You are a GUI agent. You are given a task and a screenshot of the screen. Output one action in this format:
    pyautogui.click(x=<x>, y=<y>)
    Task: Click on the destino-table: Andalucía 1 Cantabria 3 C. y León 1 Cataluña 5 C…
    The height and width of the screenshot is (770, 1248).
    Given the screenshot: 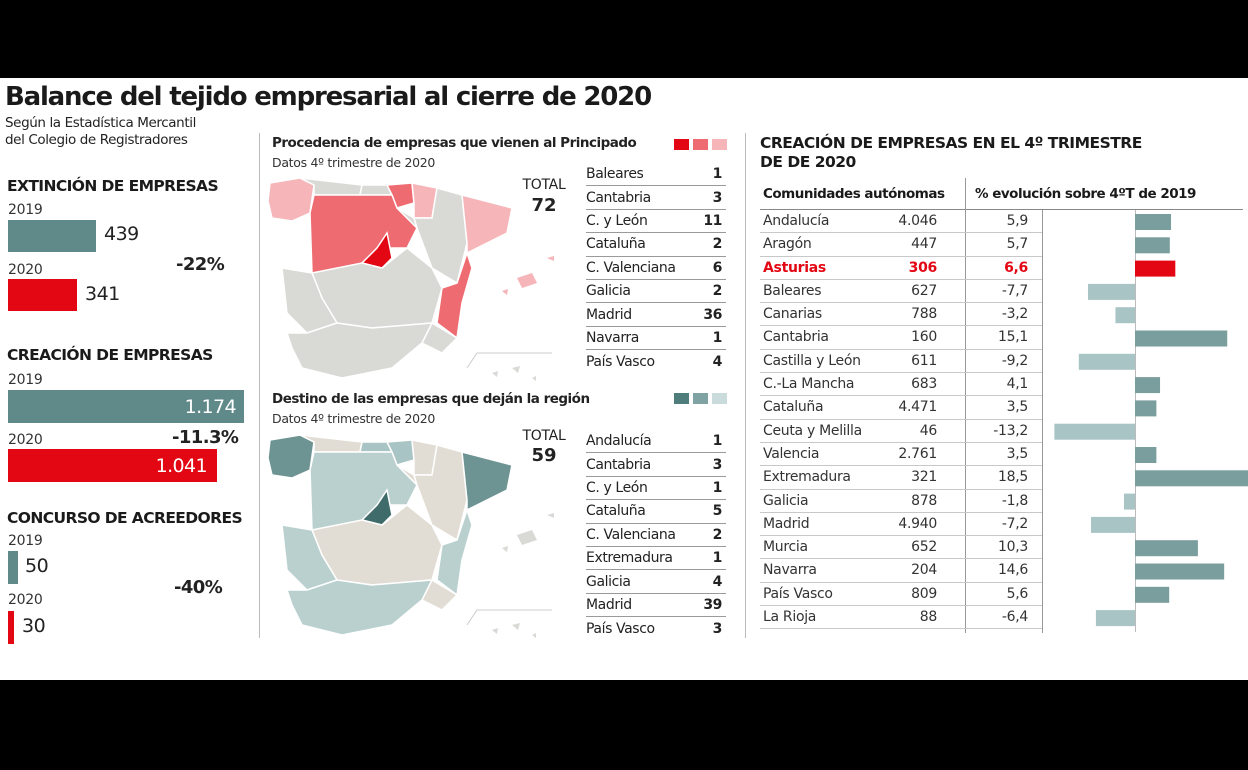 What is the action you would take?
    pyautogui.click(x=656, y=535)
    